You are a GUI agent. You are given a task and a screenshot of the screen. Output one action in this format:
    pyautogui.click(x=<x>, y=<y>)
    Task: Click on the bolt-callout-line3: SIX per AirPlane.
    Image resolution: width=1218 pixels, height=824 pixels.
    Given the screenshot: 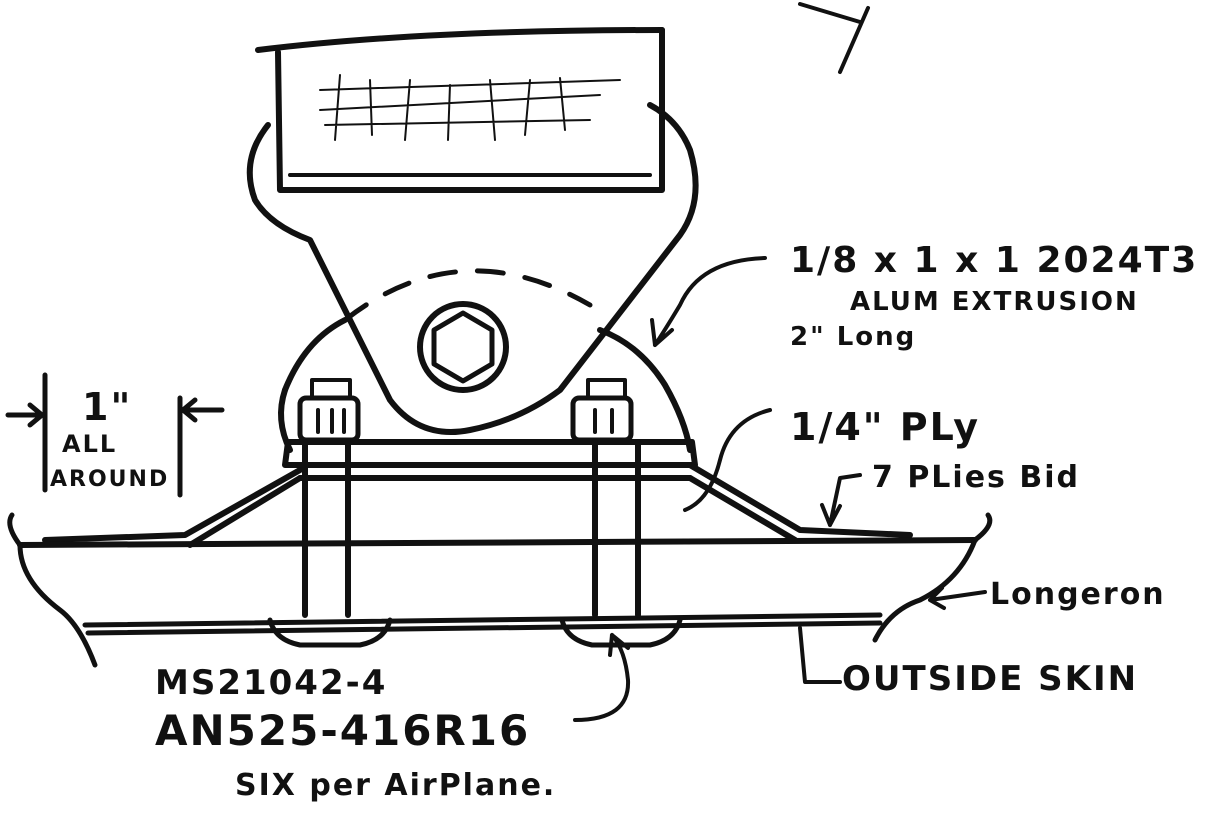 What is the action you would take?
    pyautogui.click(x=395, y=785)
    